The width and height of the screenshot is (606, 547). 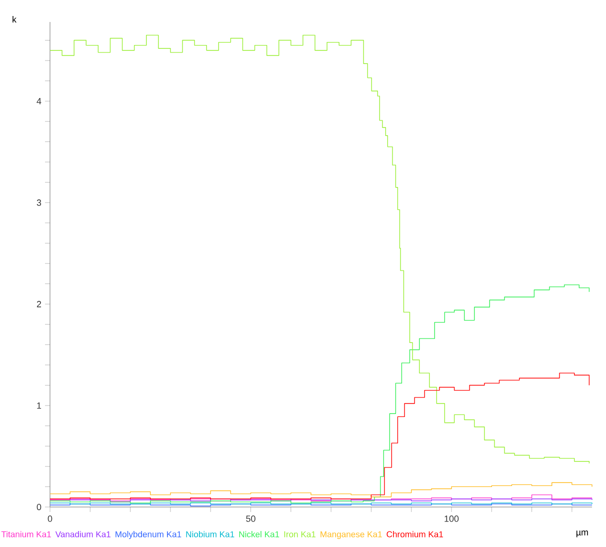 What do you see at coordinates (39, 202) in the screenshot?
I see `y-tick-label: 3` at bounding box center [39, 202].